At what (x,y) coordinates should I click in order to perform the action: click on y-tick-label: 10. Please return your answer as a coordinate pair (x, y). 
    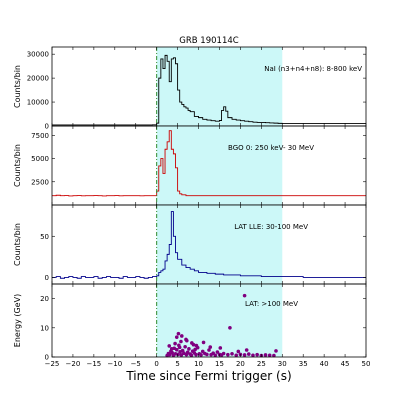
    Looking at the image, I should click on (44, 328).